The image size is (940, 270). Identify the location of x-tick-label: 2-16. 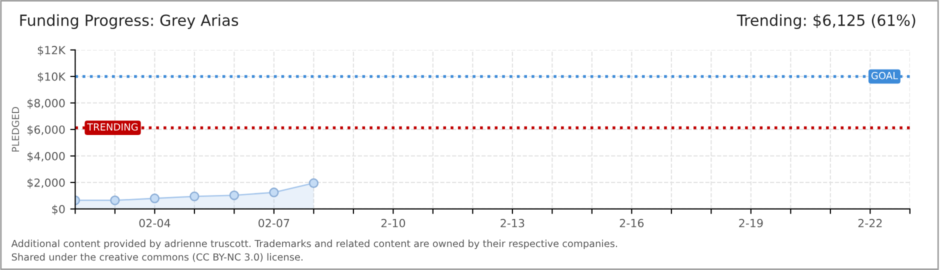
(632, 223).